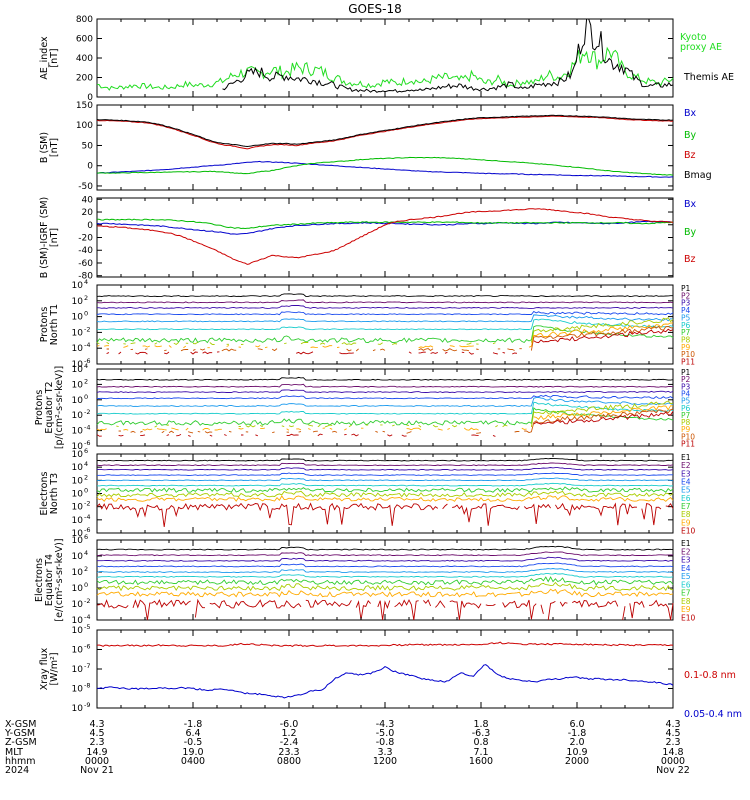 The width and height of the screenshot is (750, 800). I want to click on ephemeris-row-label: X-GSM, so click(20, 724).